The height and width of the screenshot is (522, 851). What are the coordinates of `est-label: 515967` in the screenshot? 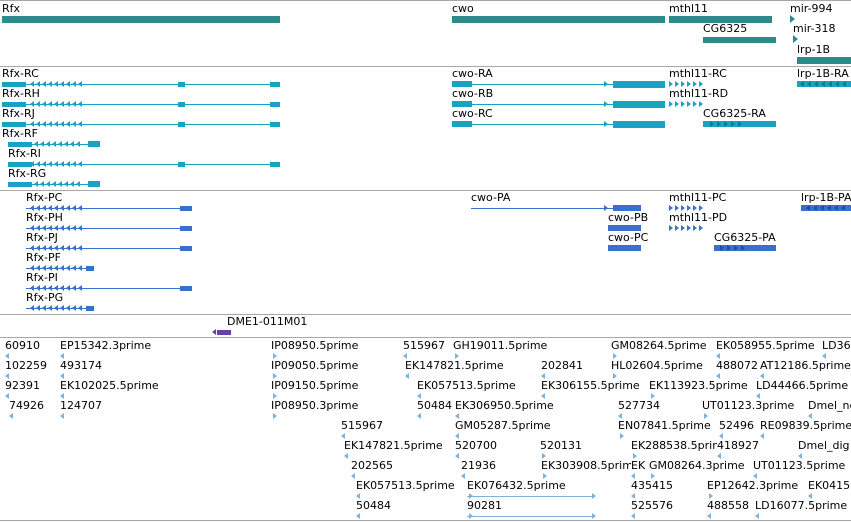 It's located at (424, 345).